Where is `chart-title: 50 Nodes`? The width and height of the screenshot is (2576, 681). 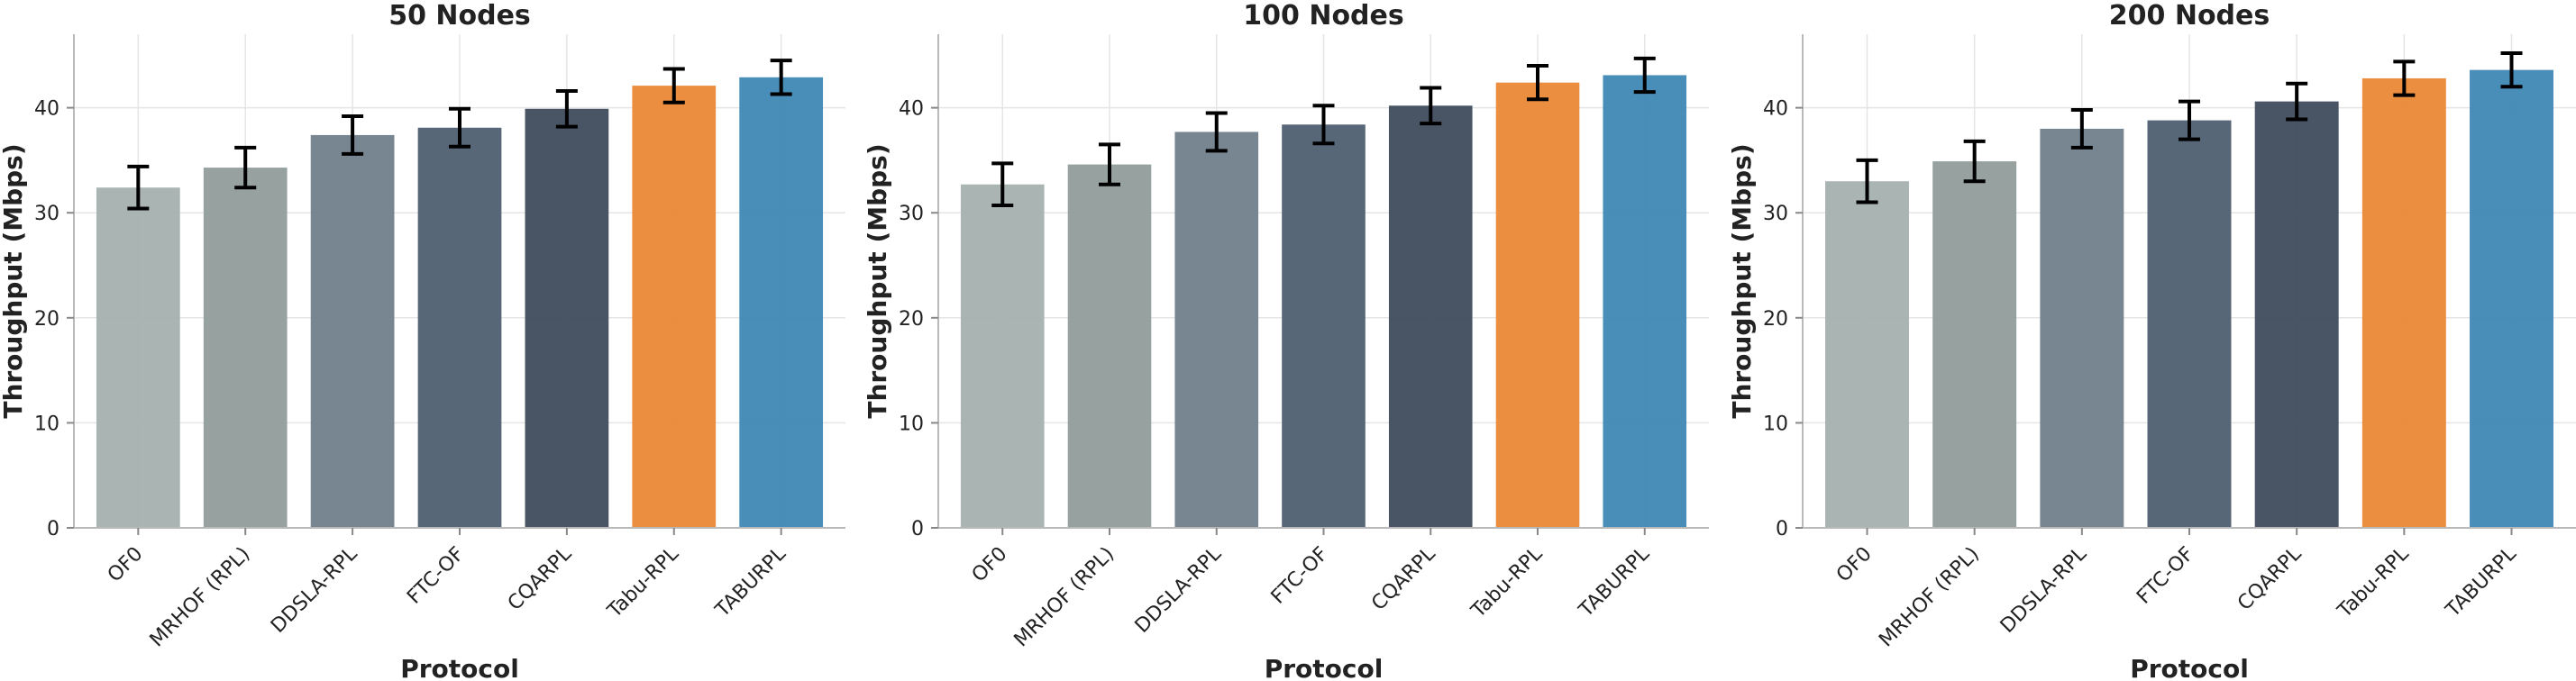 chart-title: 50 Nodes is located at coordinates (460, 16).